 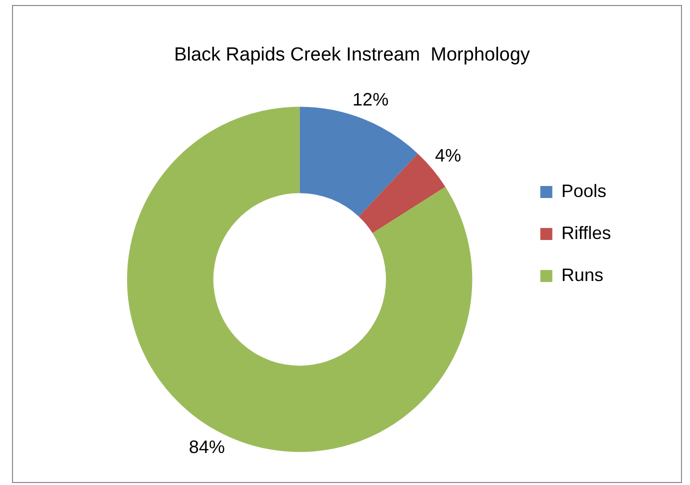 What do you see at coordinates (206, 447) in the screenshot?
I see `data-label: 84%` at bounding box center [206, 447].